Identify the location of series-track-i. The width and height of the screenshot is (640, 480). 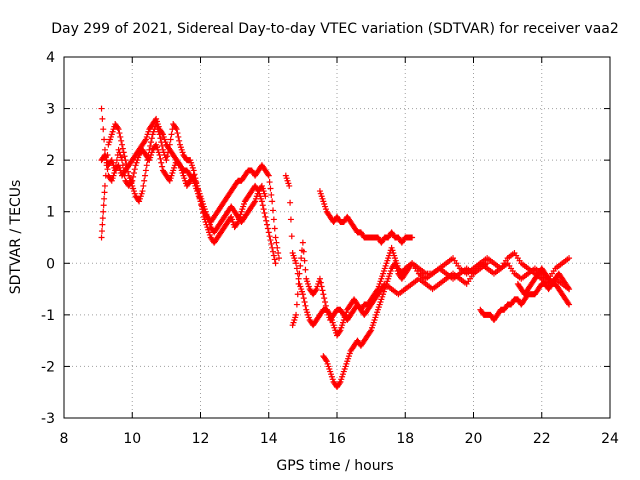
(543, 281).